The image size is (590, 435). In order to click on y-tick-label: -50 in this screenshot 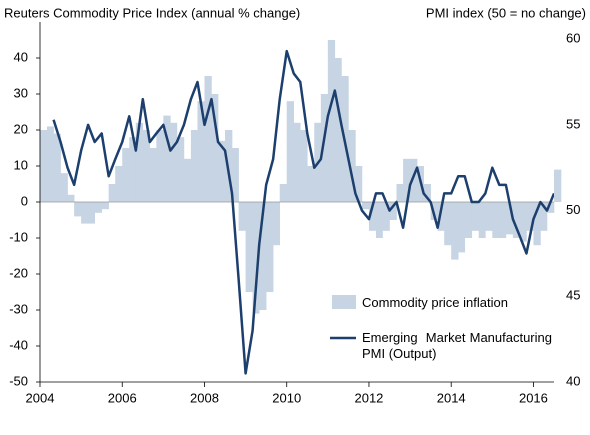, I will do `click(18, 380)`.